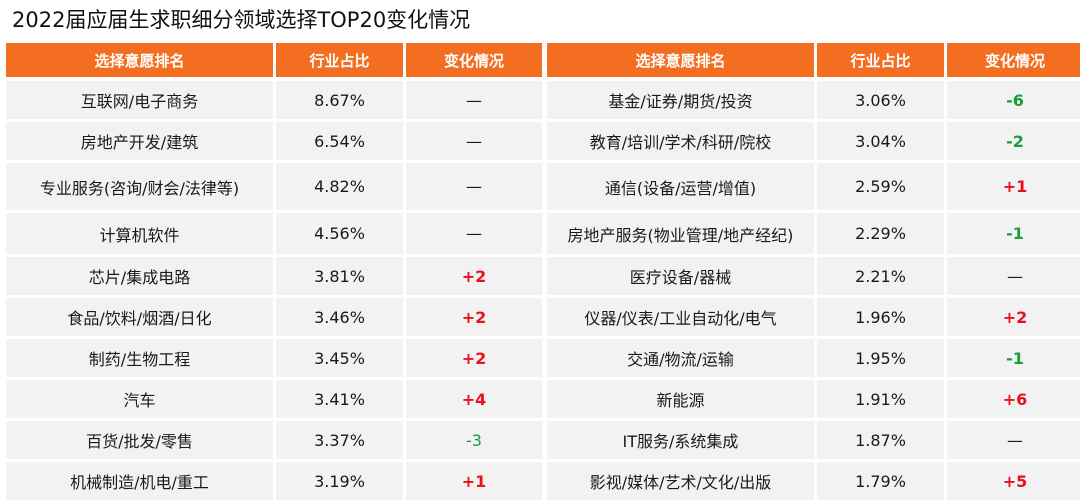 The image size is (1080, 503). Describe the element at coordinates (139, 317) in the screenshot. I see `industry-name-cell: 食品/饮料/烟酒/日化` at that location.